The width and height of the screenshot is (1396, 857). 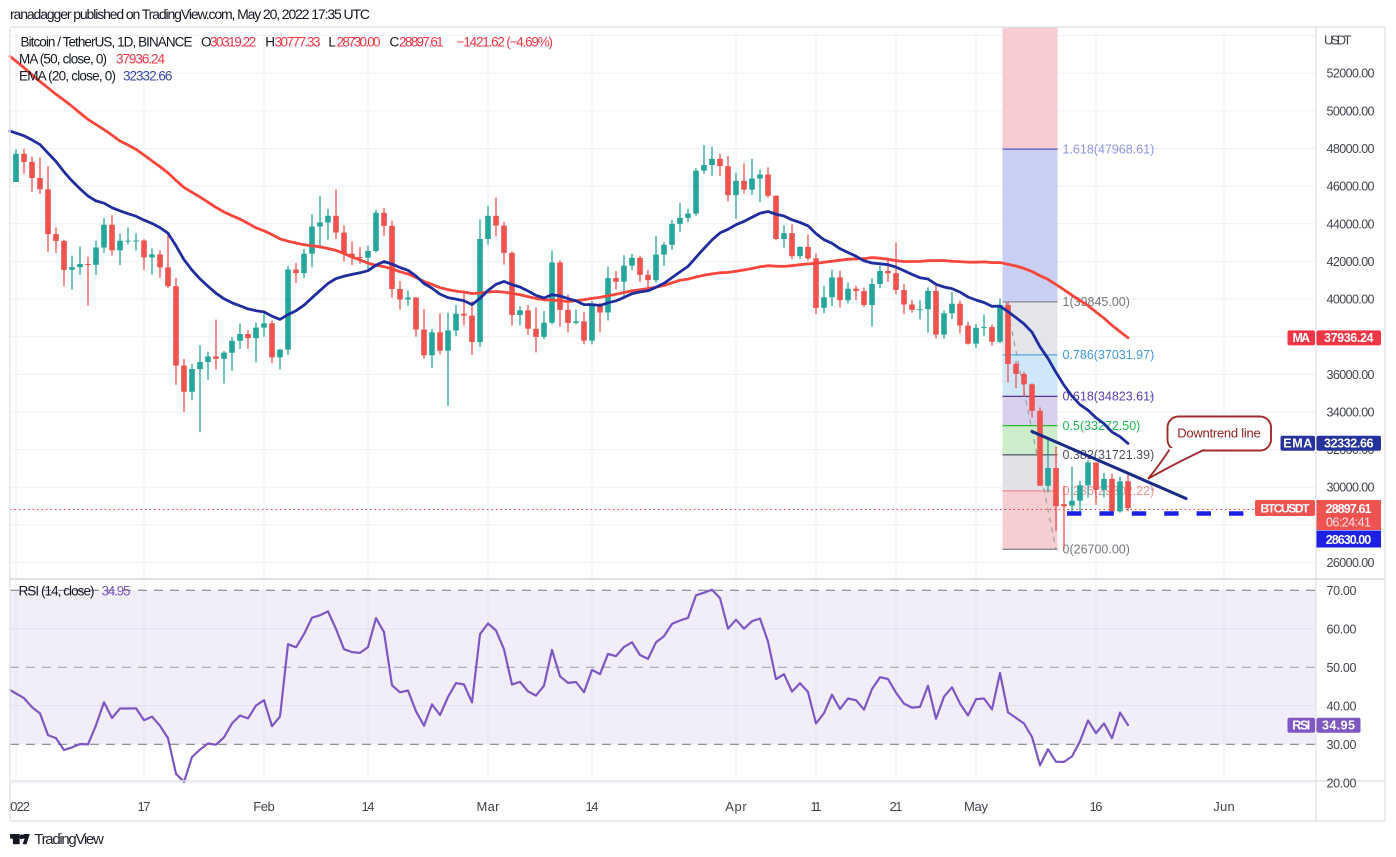 What do you see at coordinates (1342, 783) in the screenshot?
I see `svg-text: 20.00` at bounding box center [1342, 783].